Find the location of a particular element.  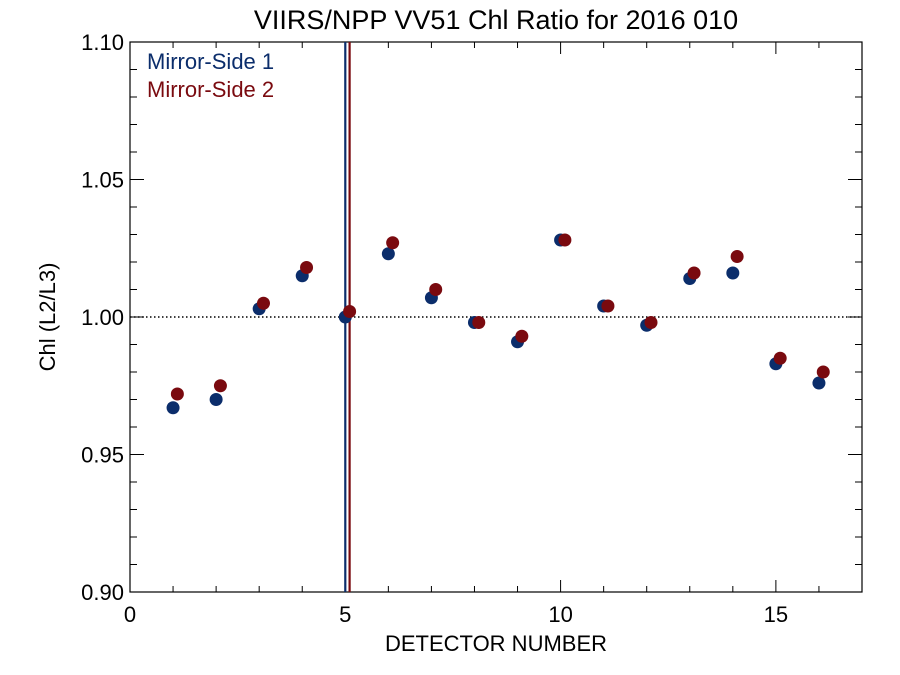

y-axis-label: Chl (L2/L3) is located at coordinates (47, 317).